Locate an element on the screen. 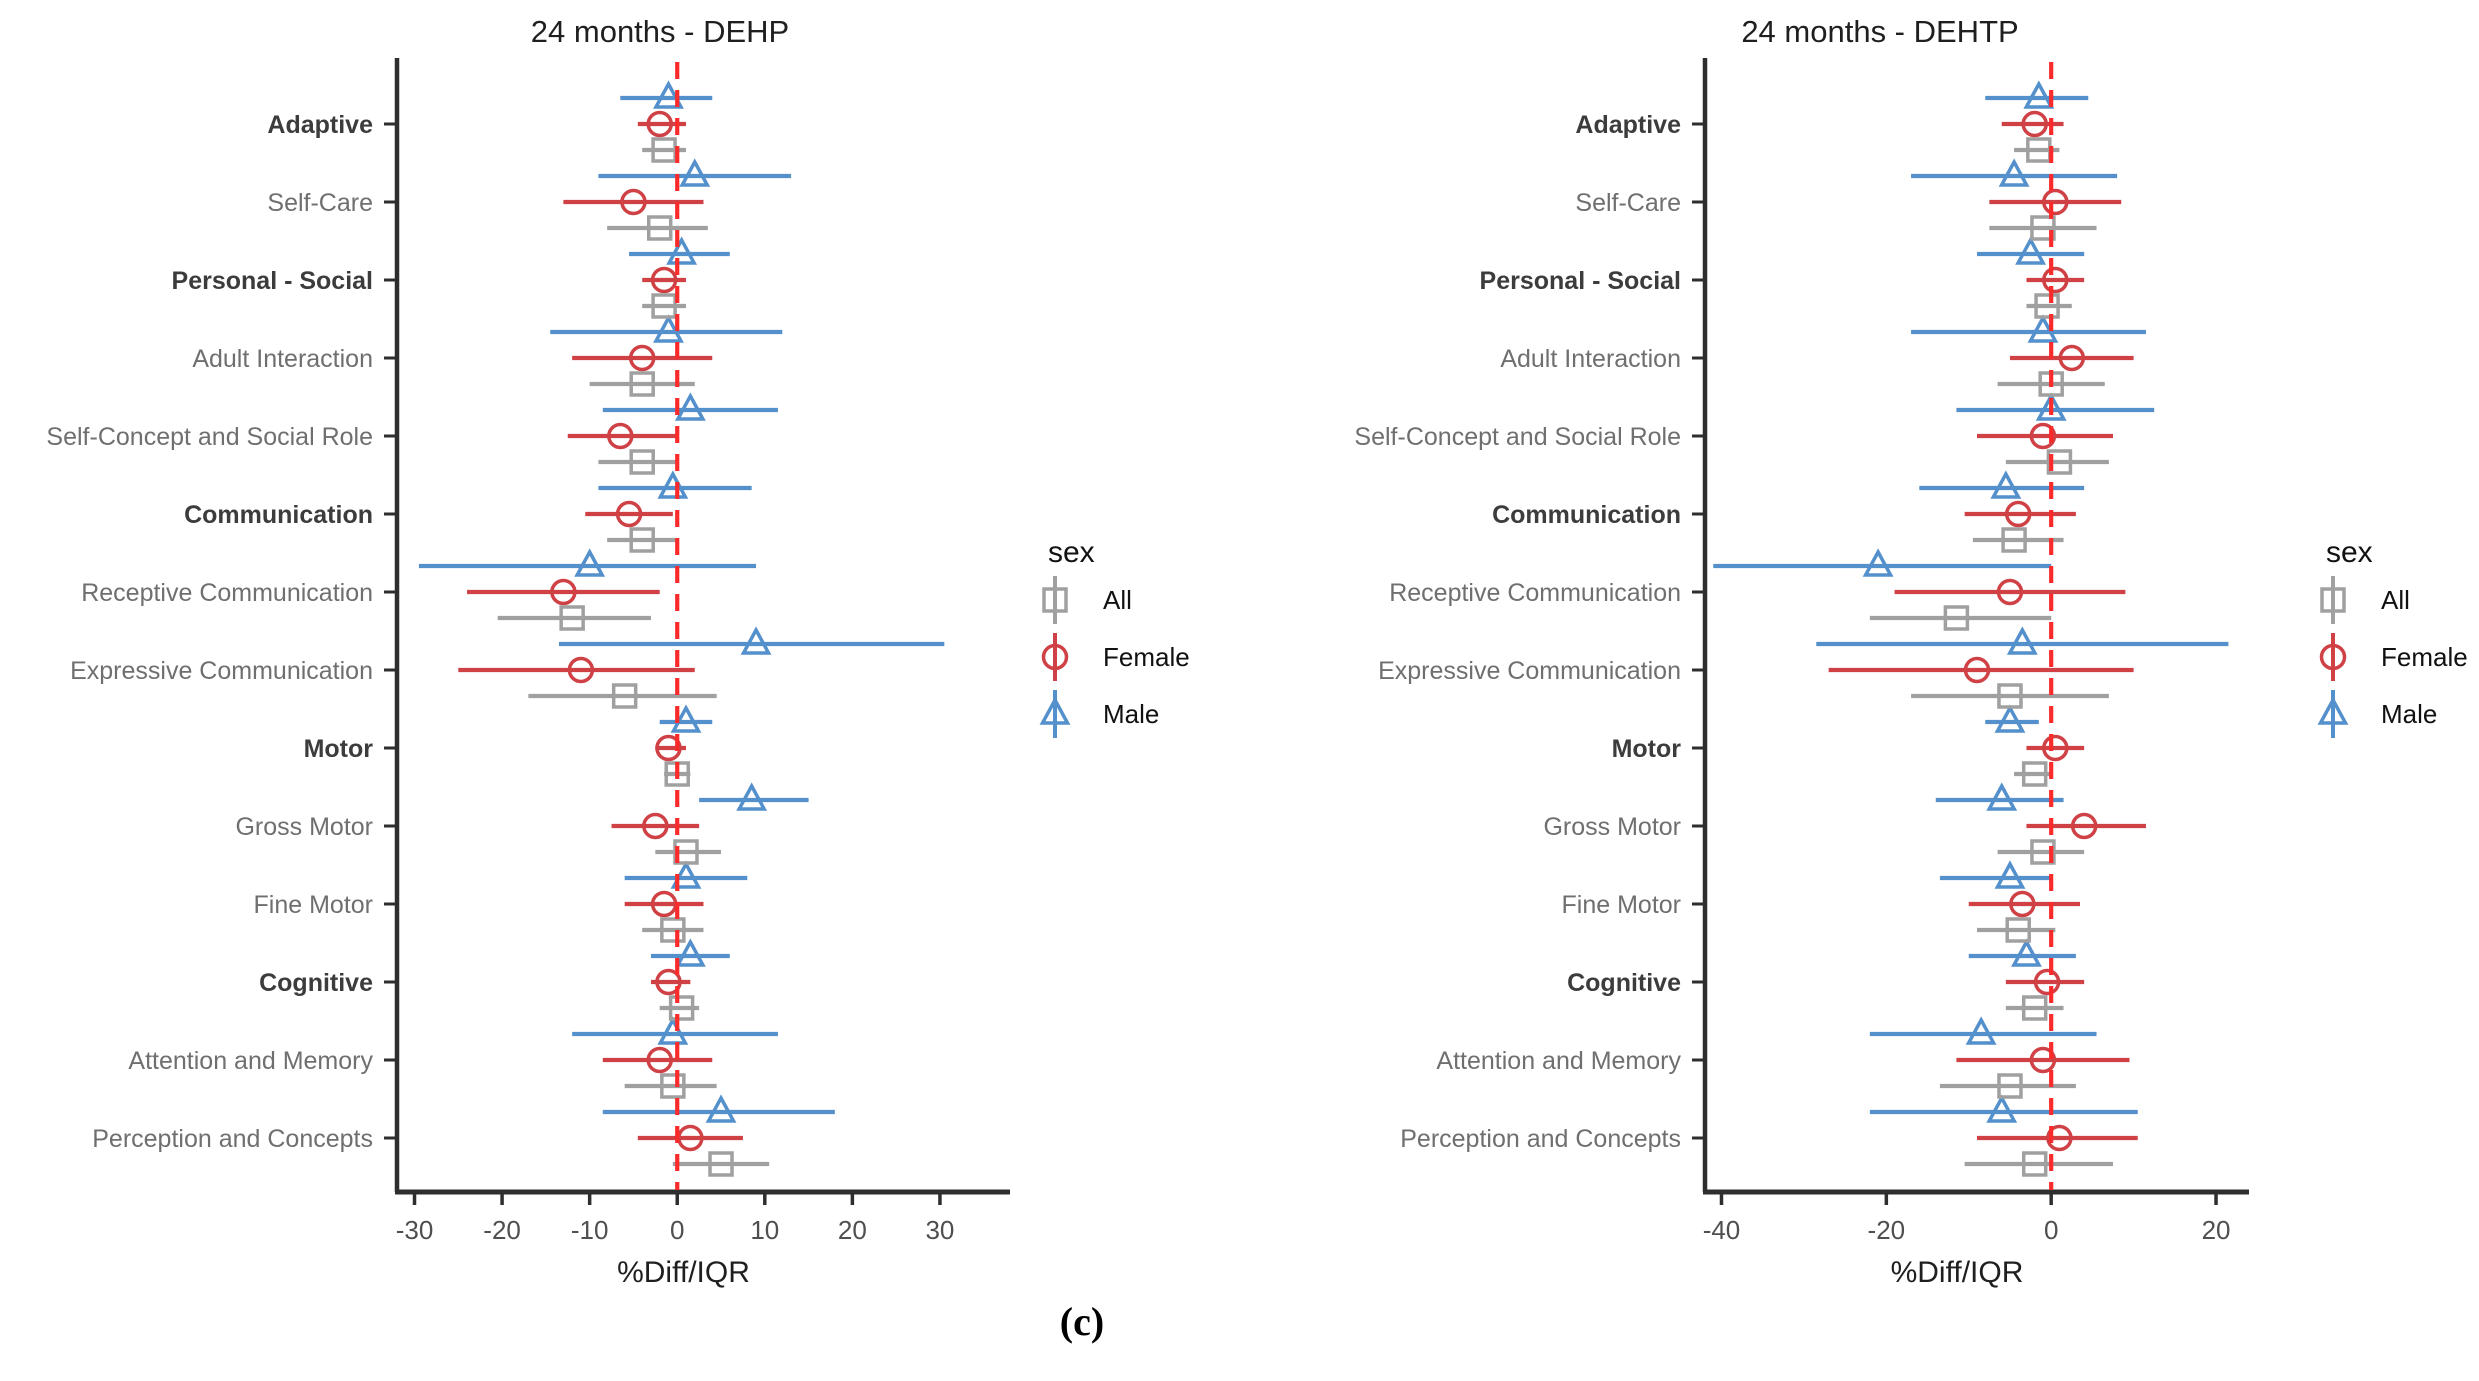 This screenshot has width=2479, height=1381. x-tick-label: -10 is located at coordinates (590, 1230).